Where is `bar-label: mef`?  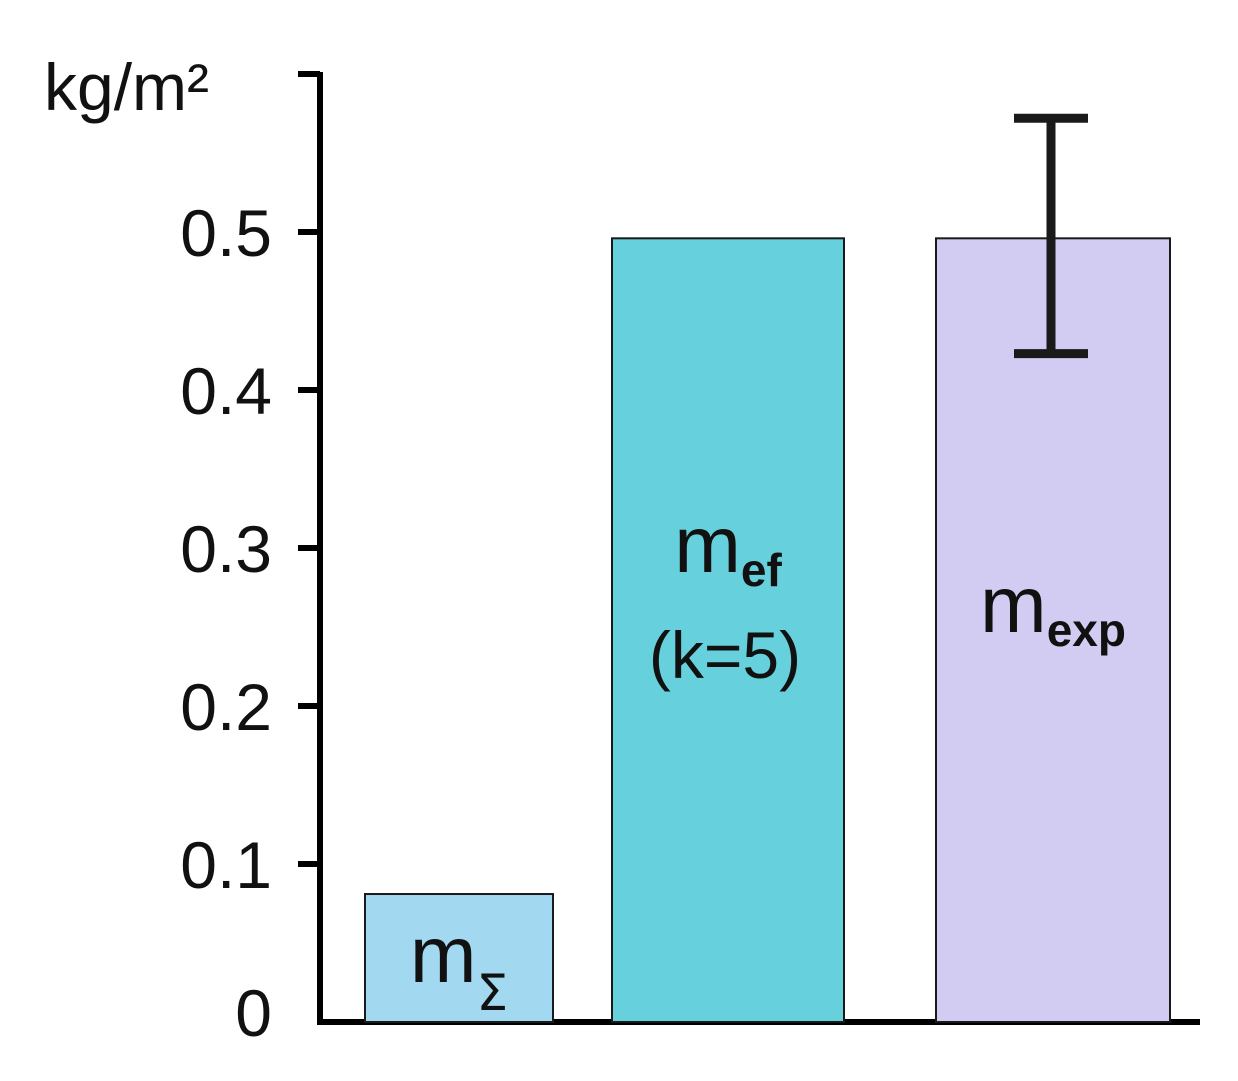
bar-label: mef is located at coordinates (728, 548).